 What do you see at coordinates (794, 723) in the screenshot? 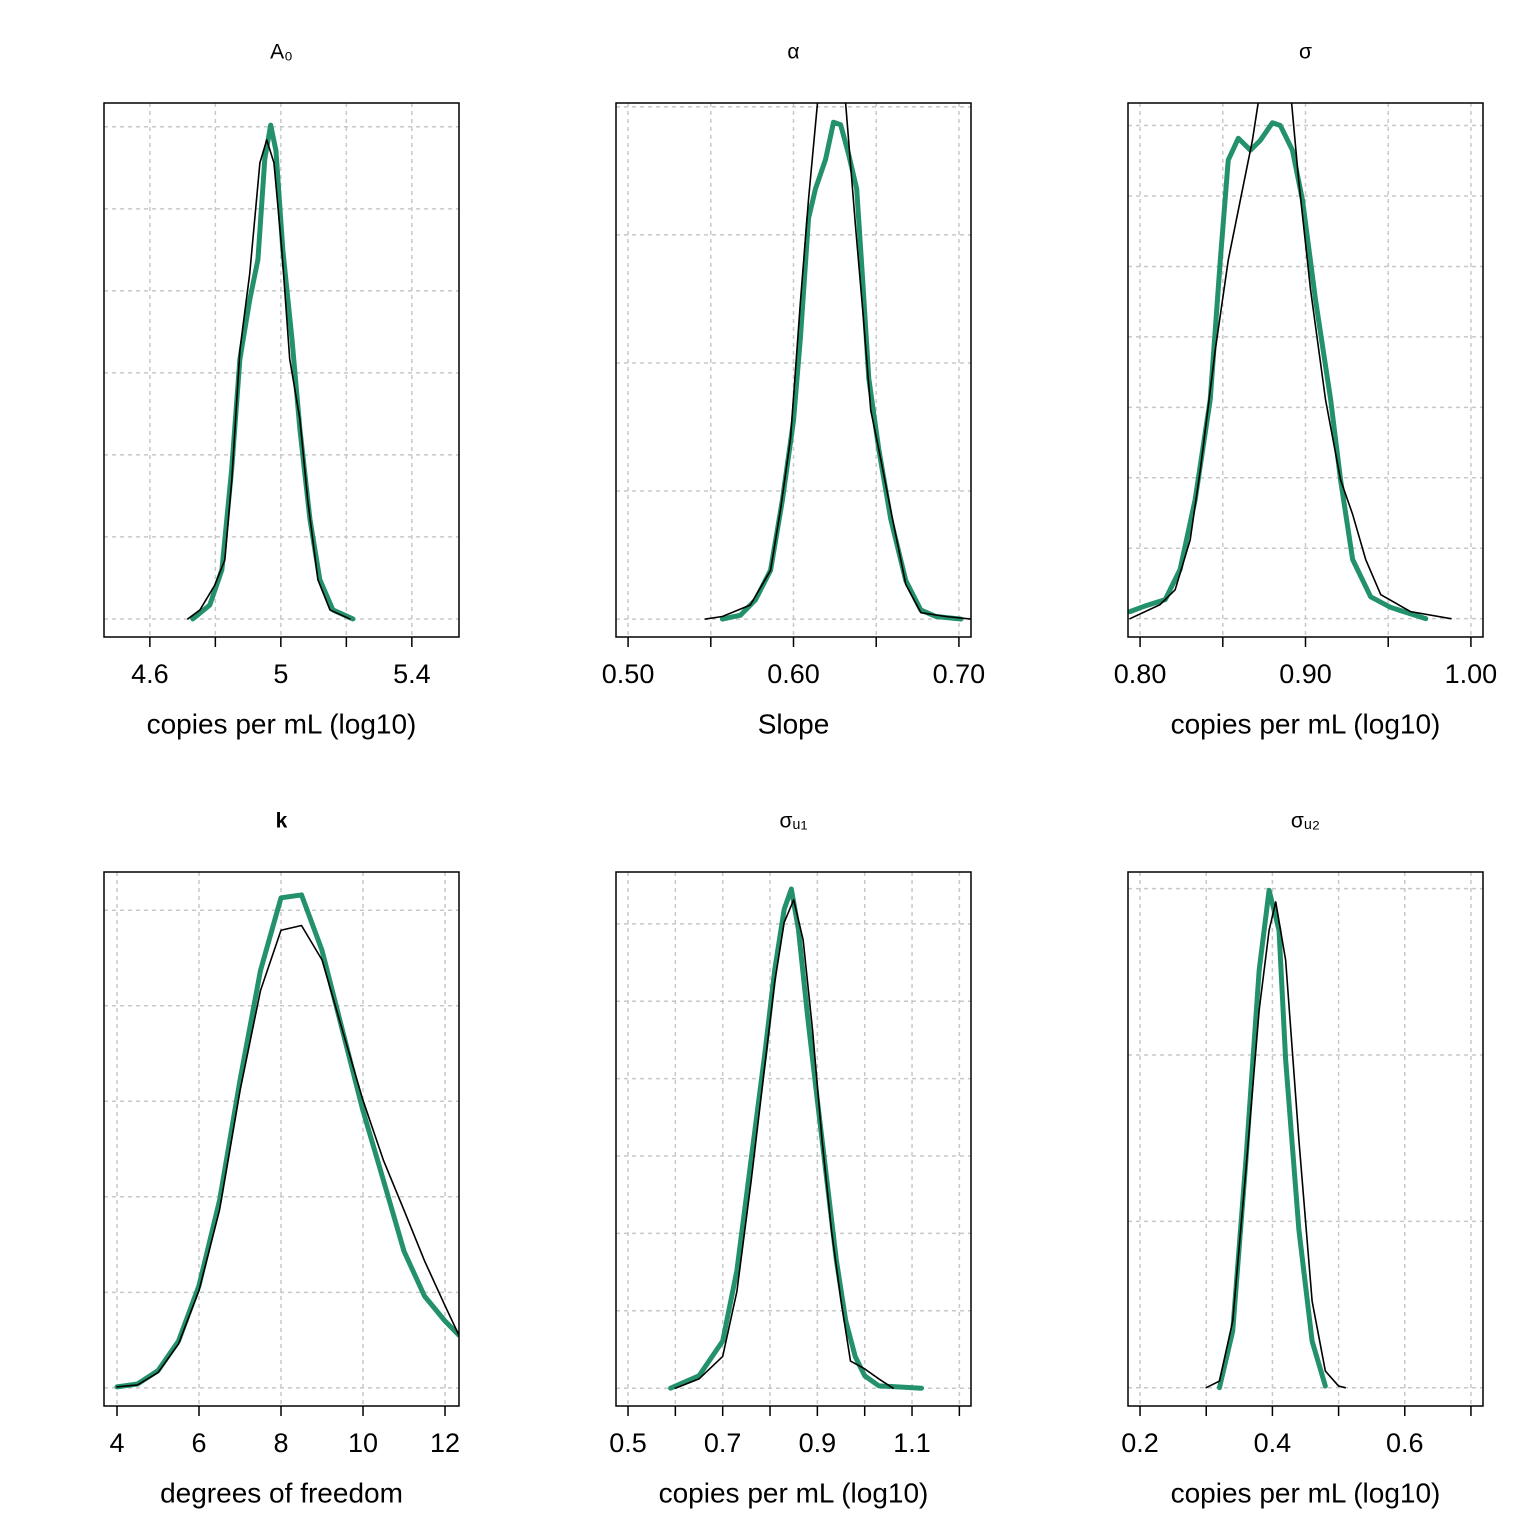
I see `x-axis-label: Slope` at bounding box center [794, 723].